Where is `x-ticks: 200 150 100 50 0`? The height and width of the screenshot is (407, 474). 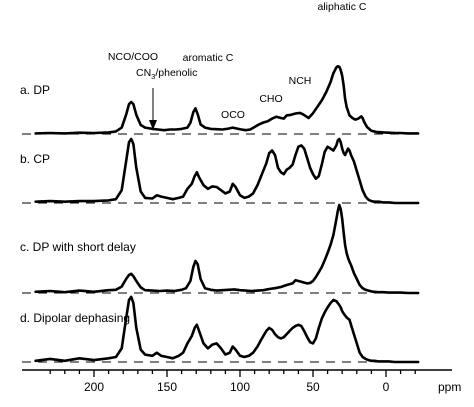 x-ticks: 200 150 100 50 0 is located at coordinates (232, 382).